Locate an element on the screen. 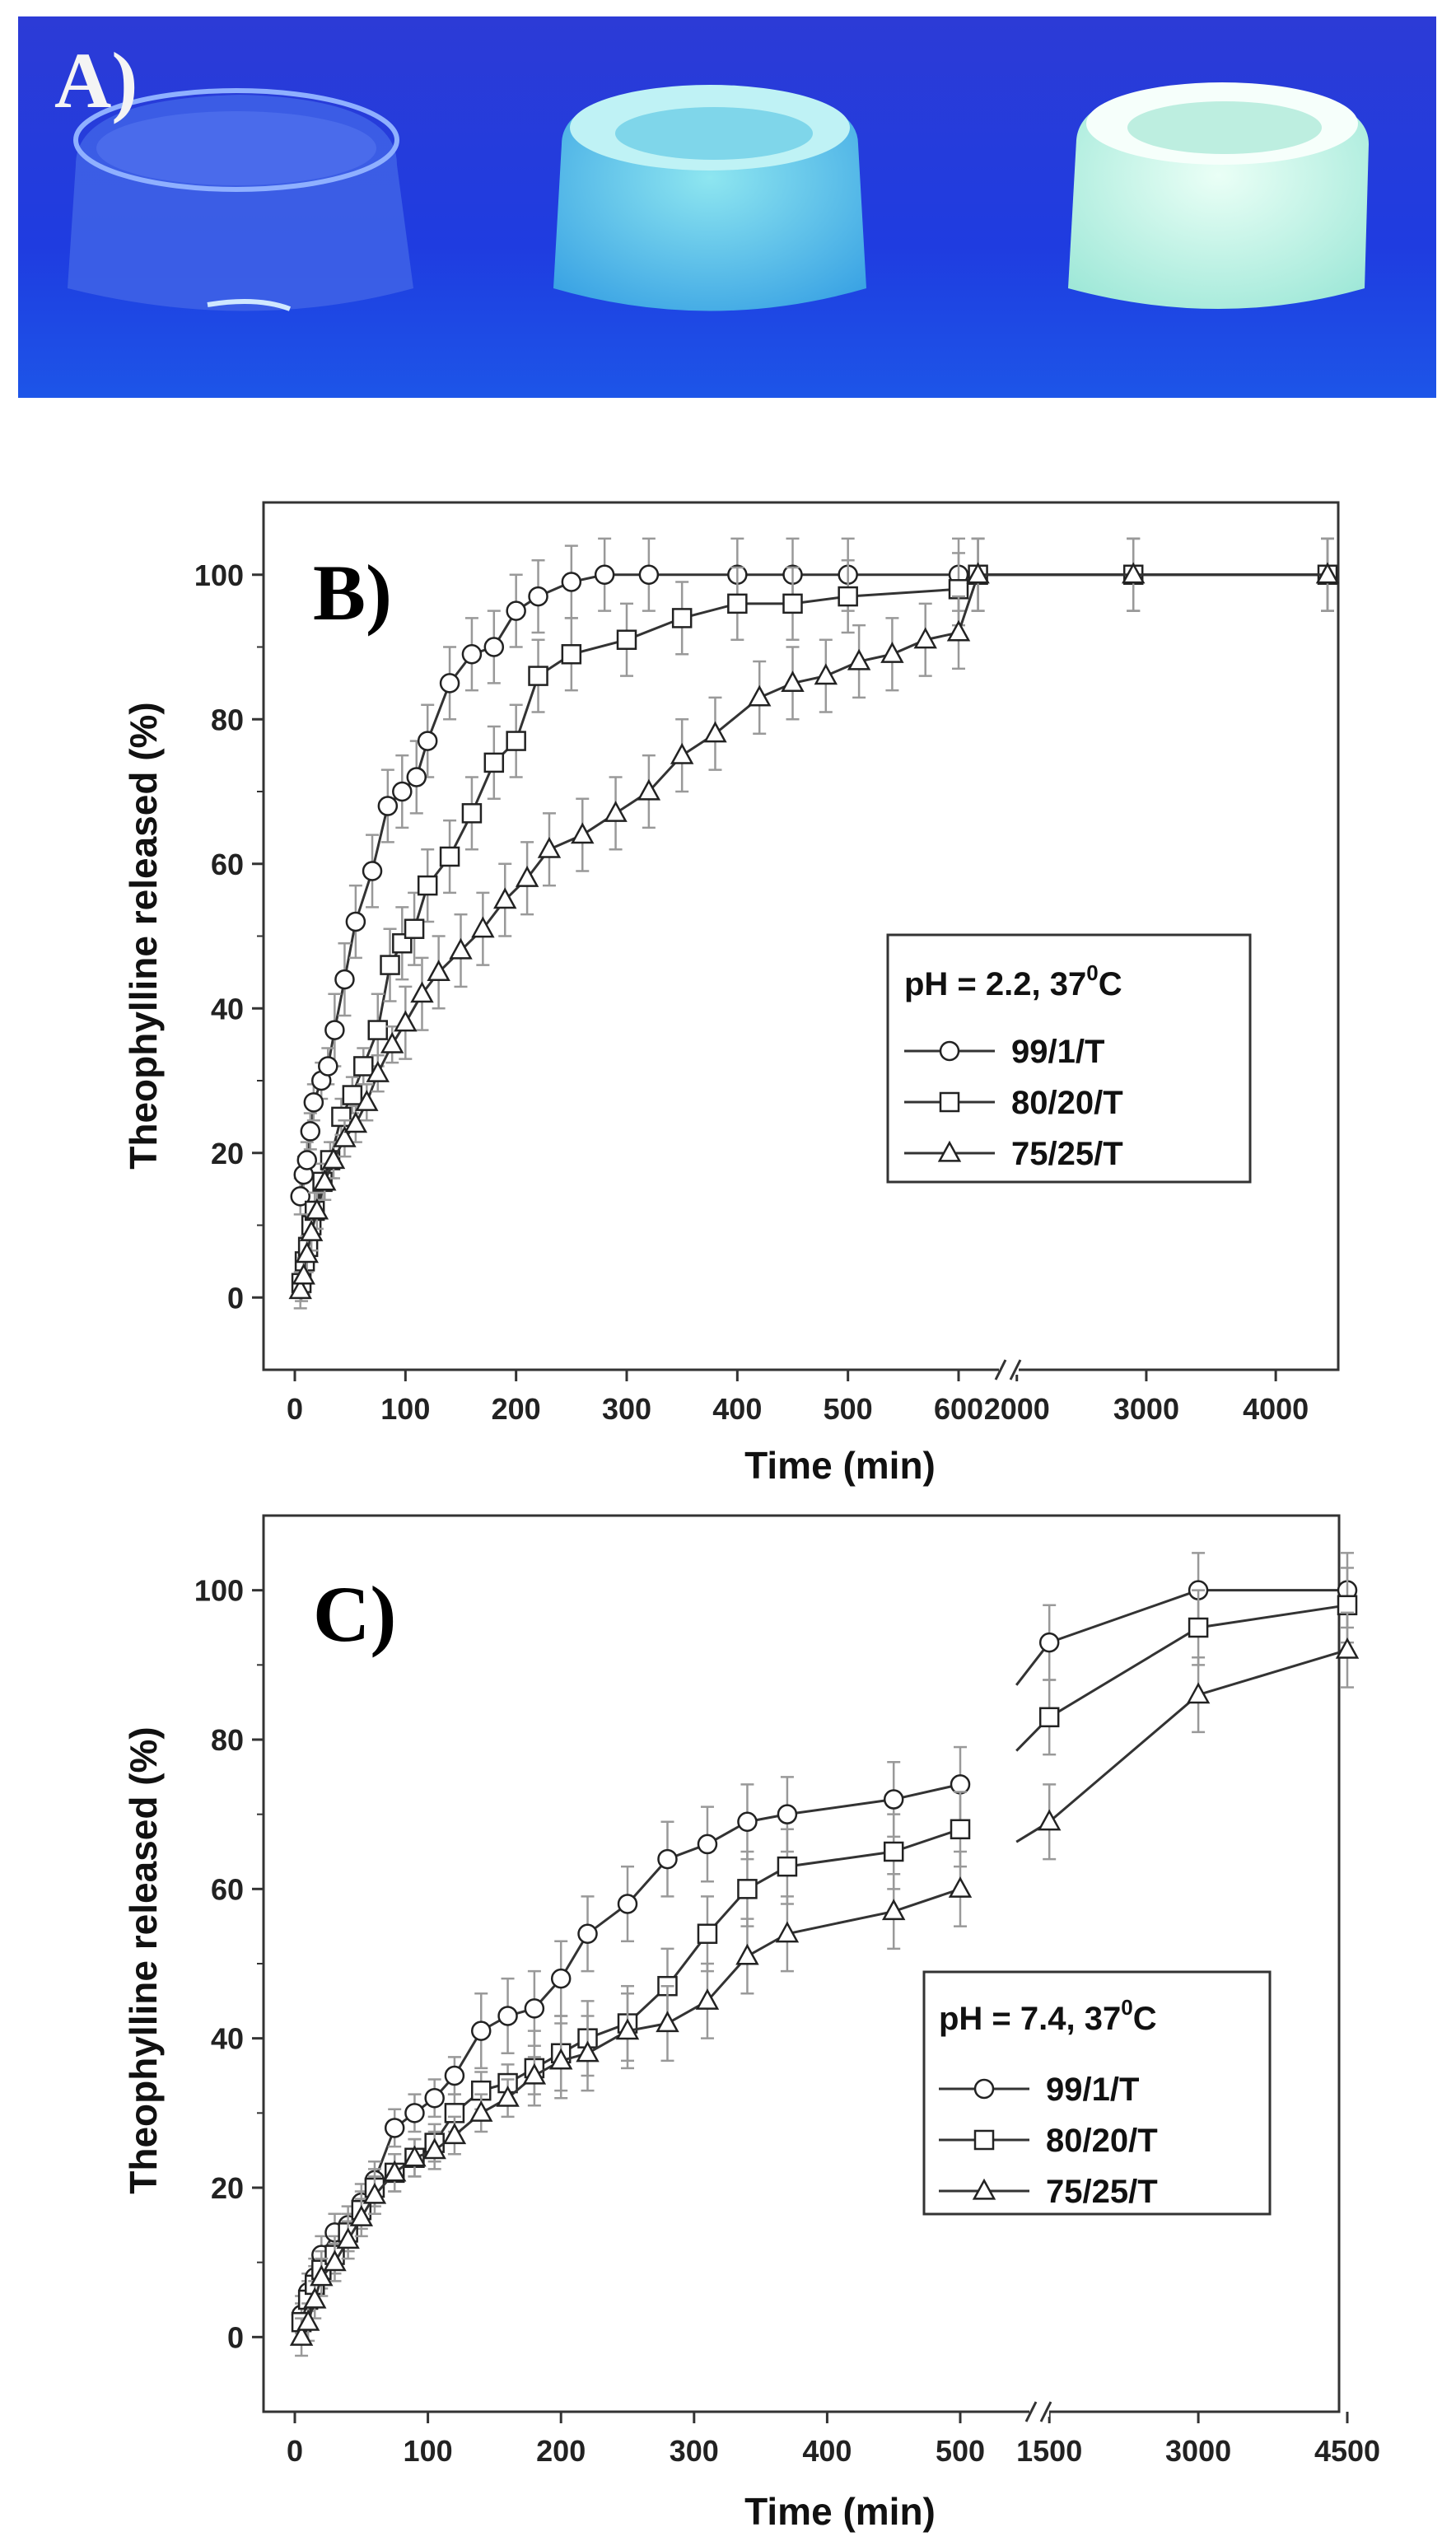  x-tick-label: 0 is located at coordinates (295, 1409).